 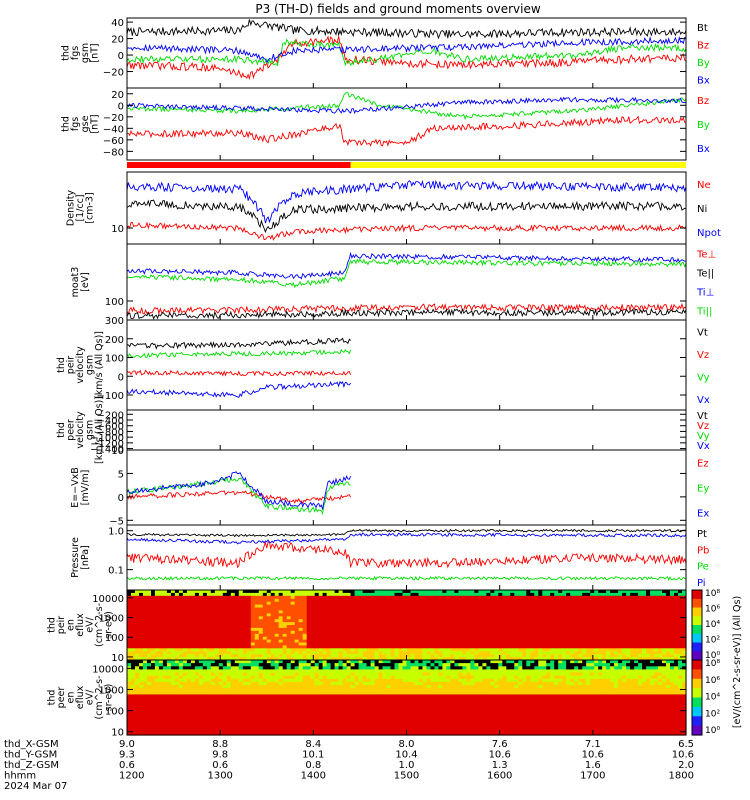 What do you see at coordinates (81, 208) in the screenshot?
I see `y-axis-label: Density[1/cc][cm-3]` at bounding box center [81, 208].